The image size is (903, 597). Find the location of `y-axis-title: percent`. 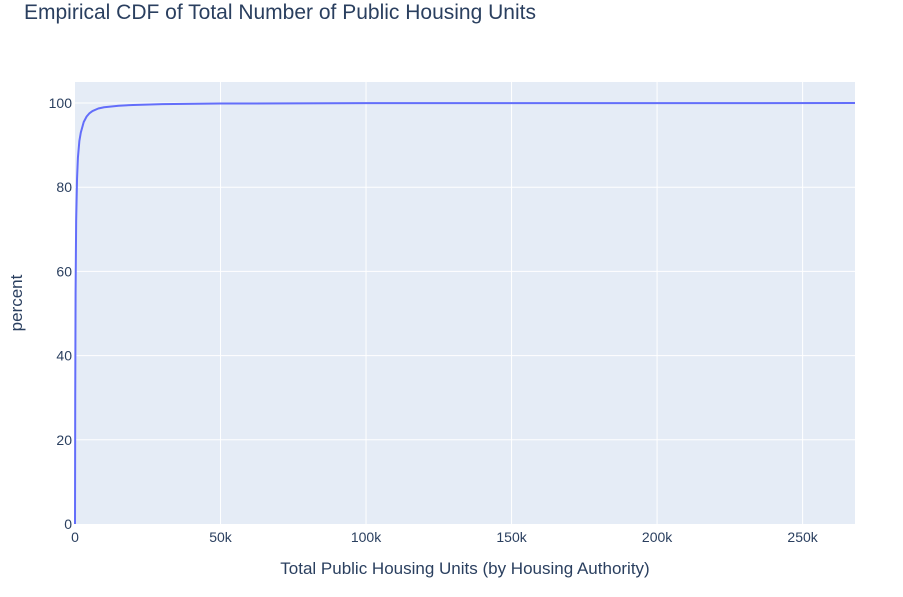

y-axis-title: percent is located at coordinates (16, 302).